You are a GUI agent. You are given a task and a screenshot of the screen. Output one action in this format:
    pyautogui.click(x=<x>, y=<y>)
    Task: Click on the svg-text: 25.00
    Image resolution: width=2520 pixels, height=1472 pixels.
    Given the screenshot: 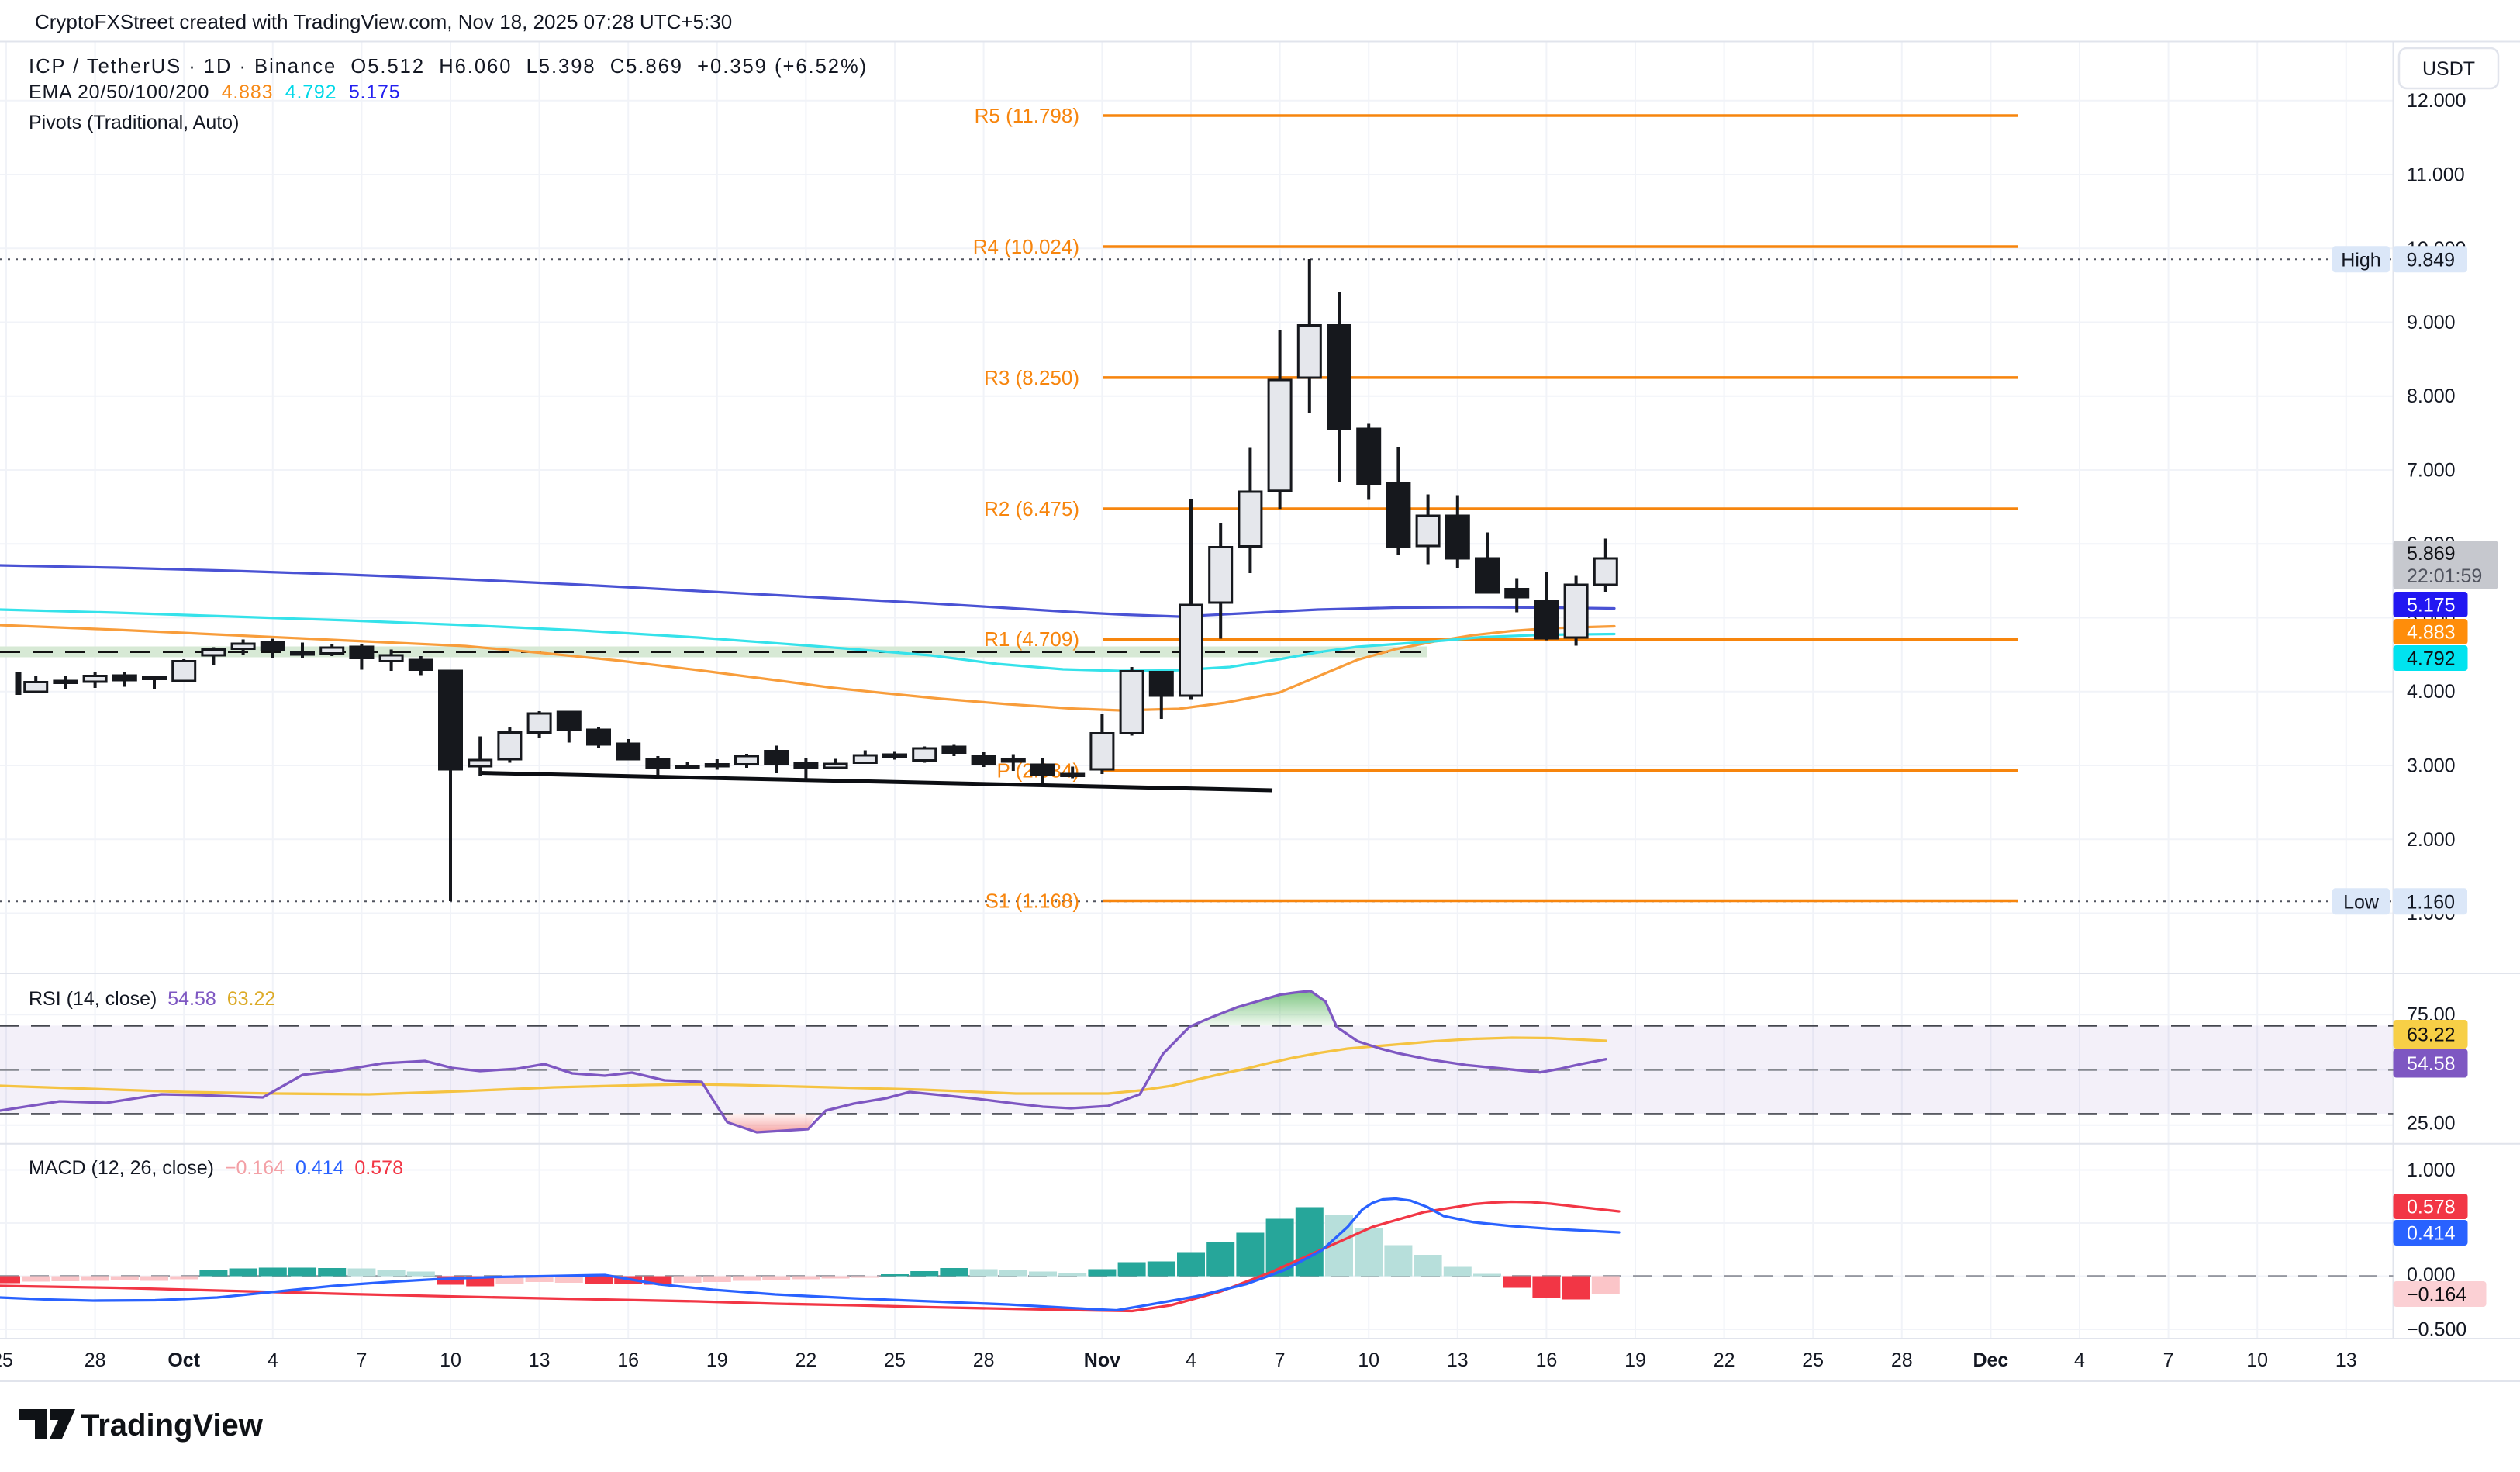 What is the action you would take?
    pyautogui.click(x=2431, y=1124)
    